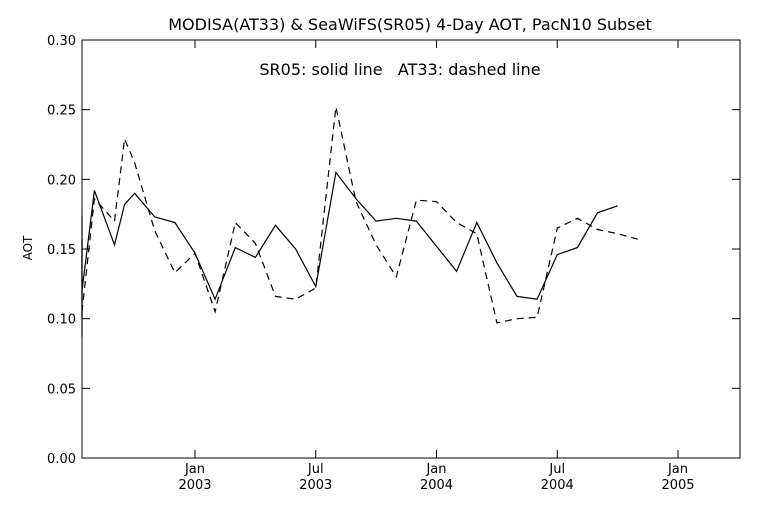  I want to click on y-tick-label: 0.00, so click(61, 459).